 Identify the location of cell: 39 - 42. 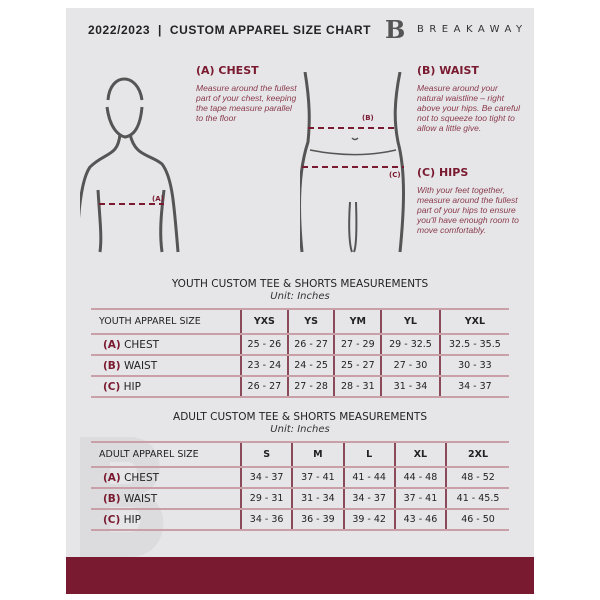
(368, 519).